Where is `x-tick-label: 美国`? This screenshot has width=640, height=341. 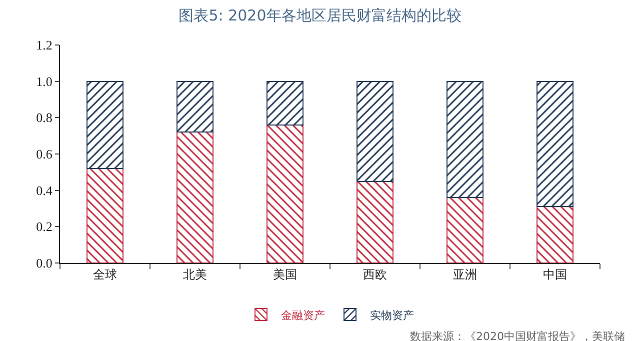 x-tick-label: 美国 is located at coordinates (285, 274).